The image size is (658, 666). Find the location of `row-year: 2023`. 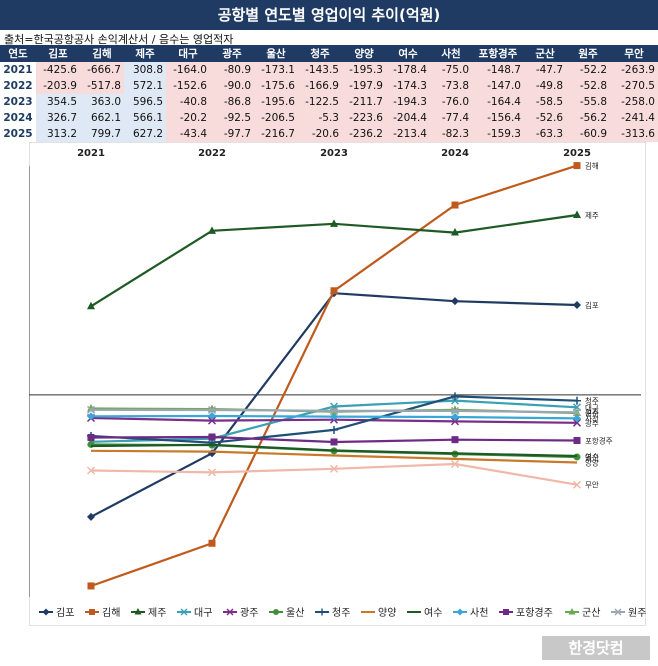

row-year: 2023 is located at coordinates (18, 102).